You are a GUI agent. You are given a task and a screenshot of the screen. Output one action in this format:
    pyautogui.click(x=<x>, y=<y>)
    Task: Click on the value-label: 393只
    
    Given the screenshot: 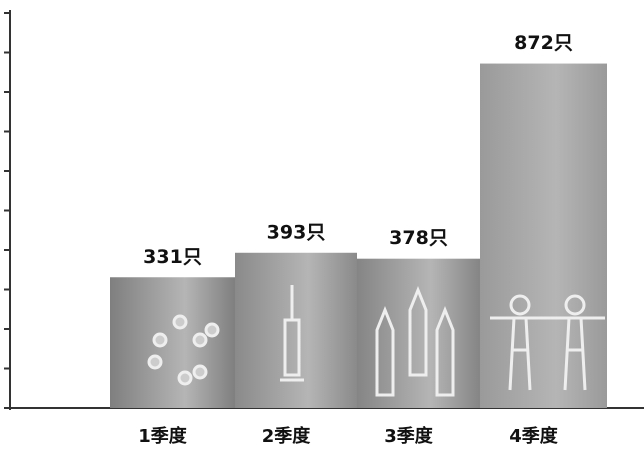 What is the action you would take?
    pyautogui.click(x=296, y=232)
    